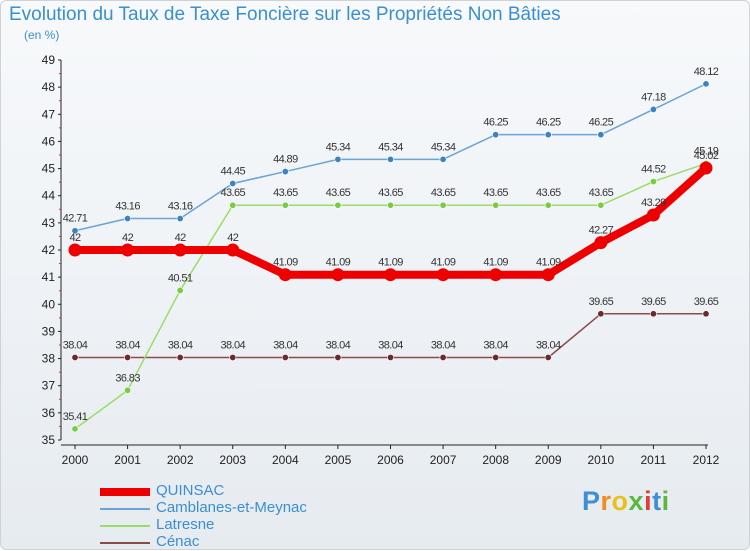 The width and height of the screenshot is (750, 551). What do you see at coordinates (653, 170) in the screenshot?
I see `data-label: 44.52` at bounding box center [653, 170].